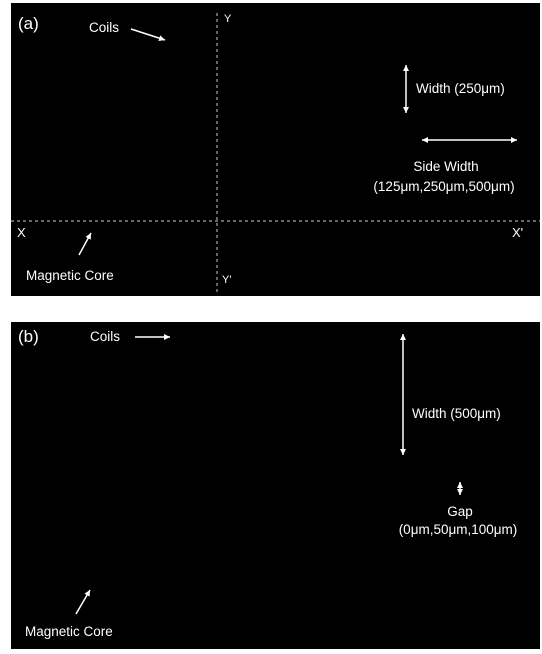 This screenshot has height=654, width=542. Describe the element at coordinates (28, 23) in the screenshot. I see `panel-a-label: (a)` at that location.